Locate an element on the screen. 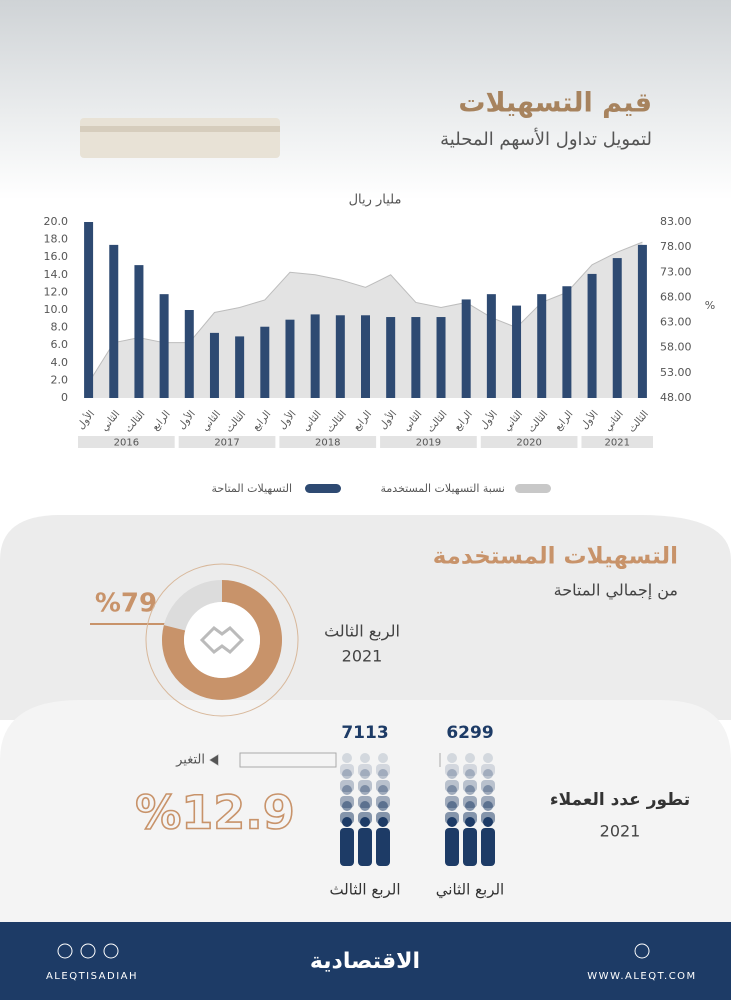 The height and width of the screenshot is (1000, 731). subtitle: لتمويل تداول الأسهم المحلية is located at coordinates (546, 139).